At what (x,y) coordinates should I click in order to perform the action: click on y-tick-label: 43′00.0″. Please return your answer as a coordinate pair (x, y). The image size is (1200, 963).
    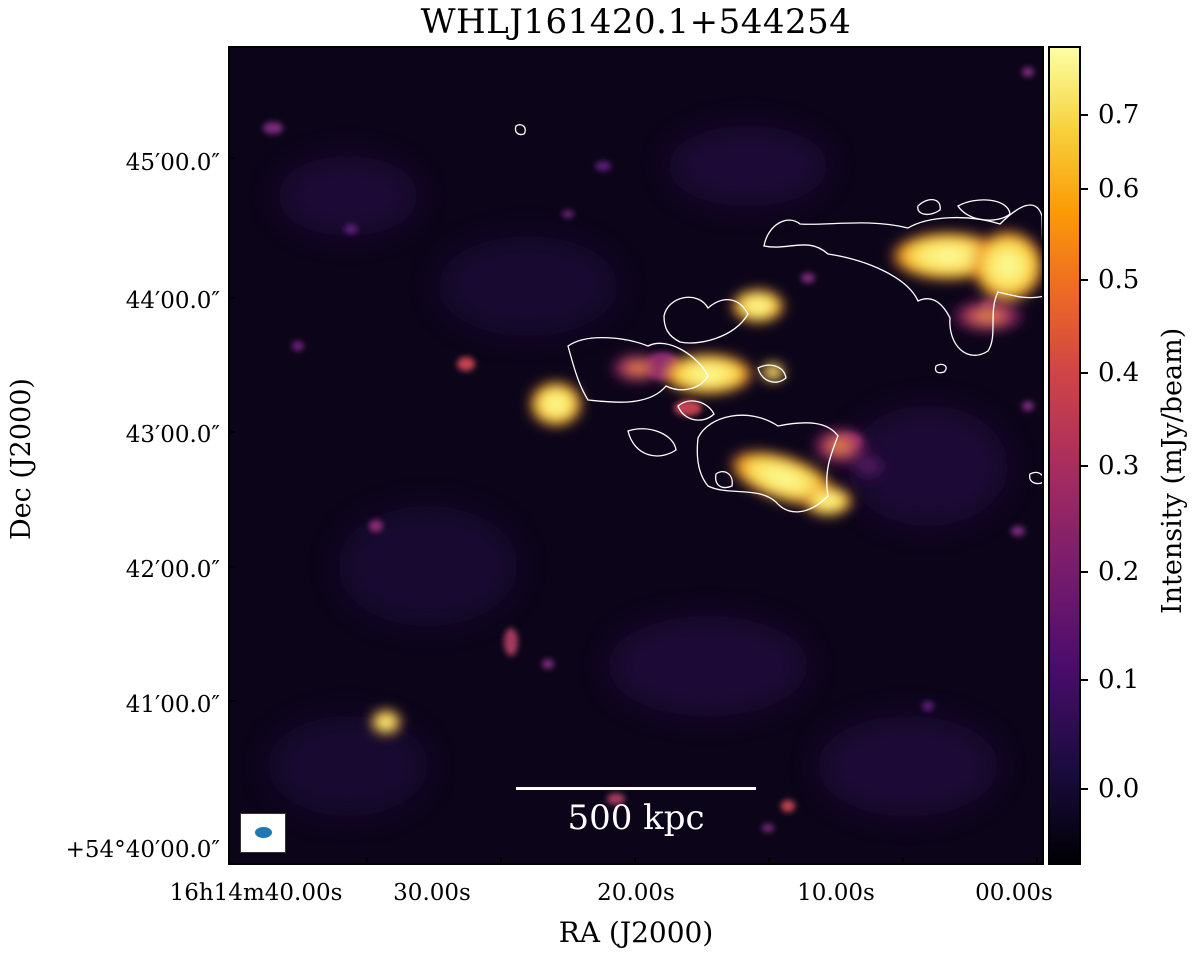
    Looking at the image, I should click on (172, 435).